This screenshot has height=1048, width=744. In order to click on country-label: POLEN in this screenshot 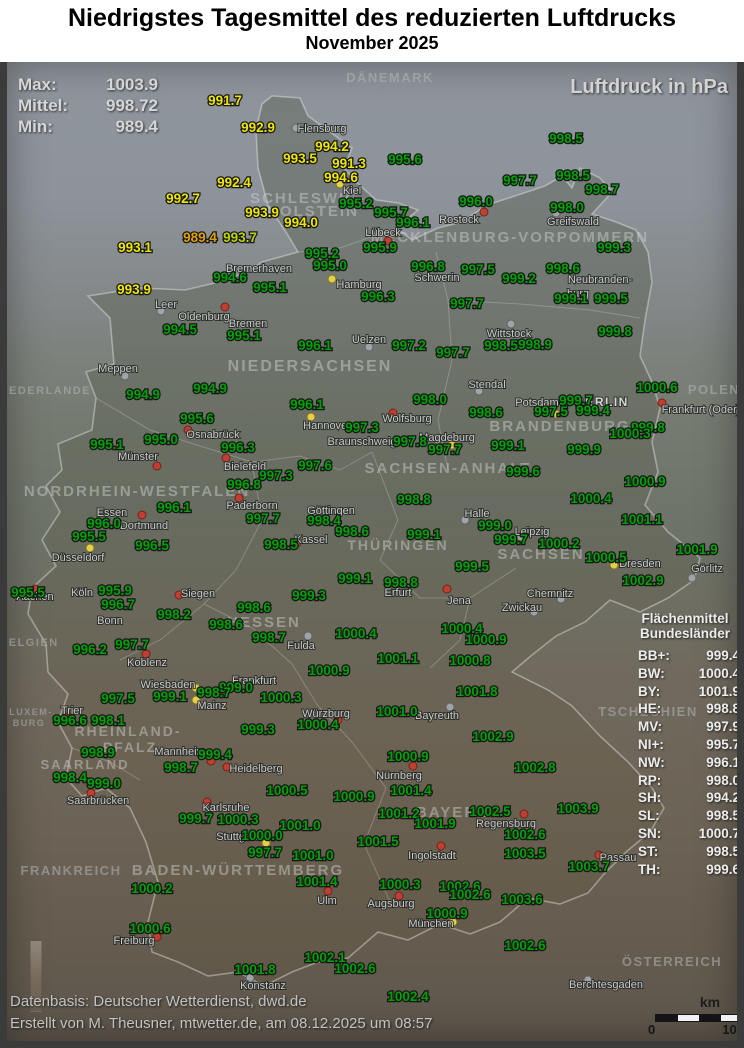, I will do `click(714, 389)`.